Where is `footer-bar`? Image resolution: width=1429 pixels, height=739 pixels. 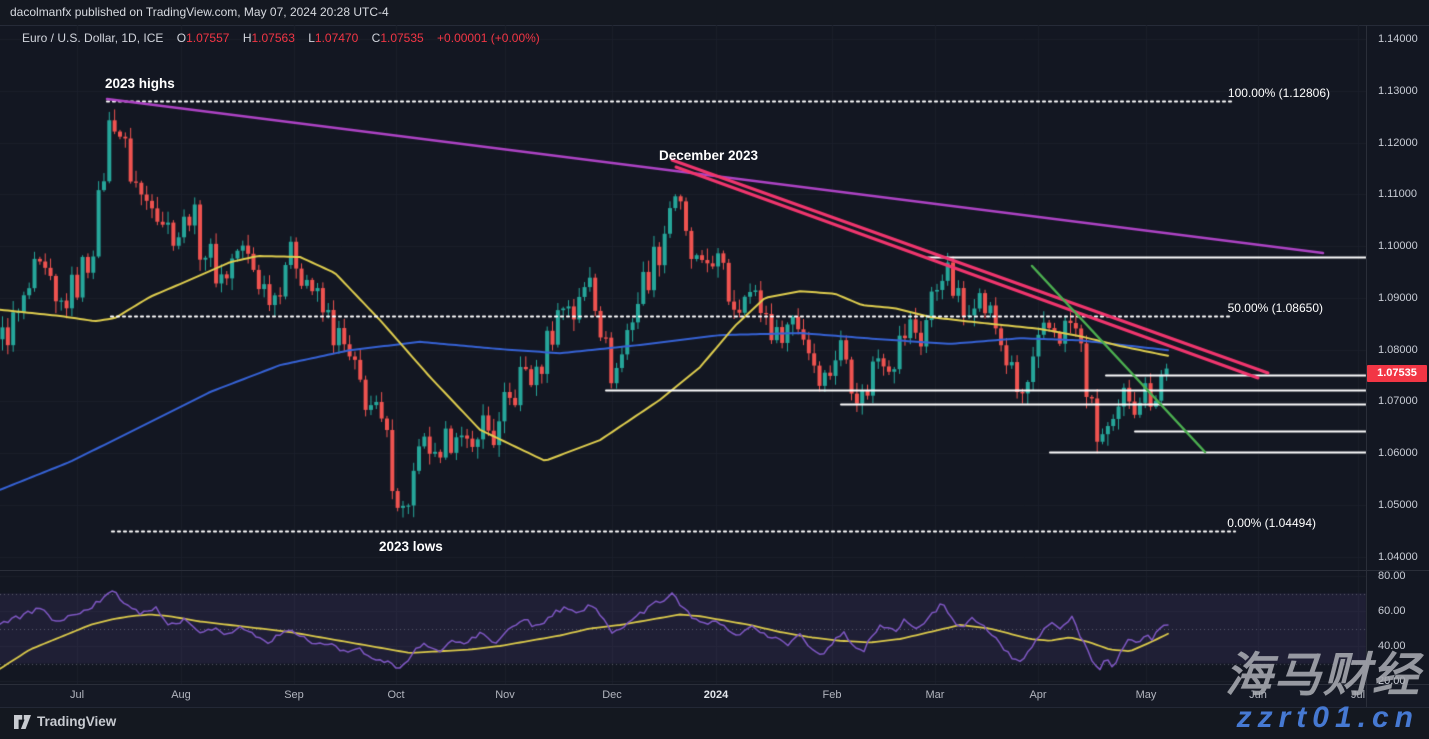
footer-bar is located at coordinates (714, 723).